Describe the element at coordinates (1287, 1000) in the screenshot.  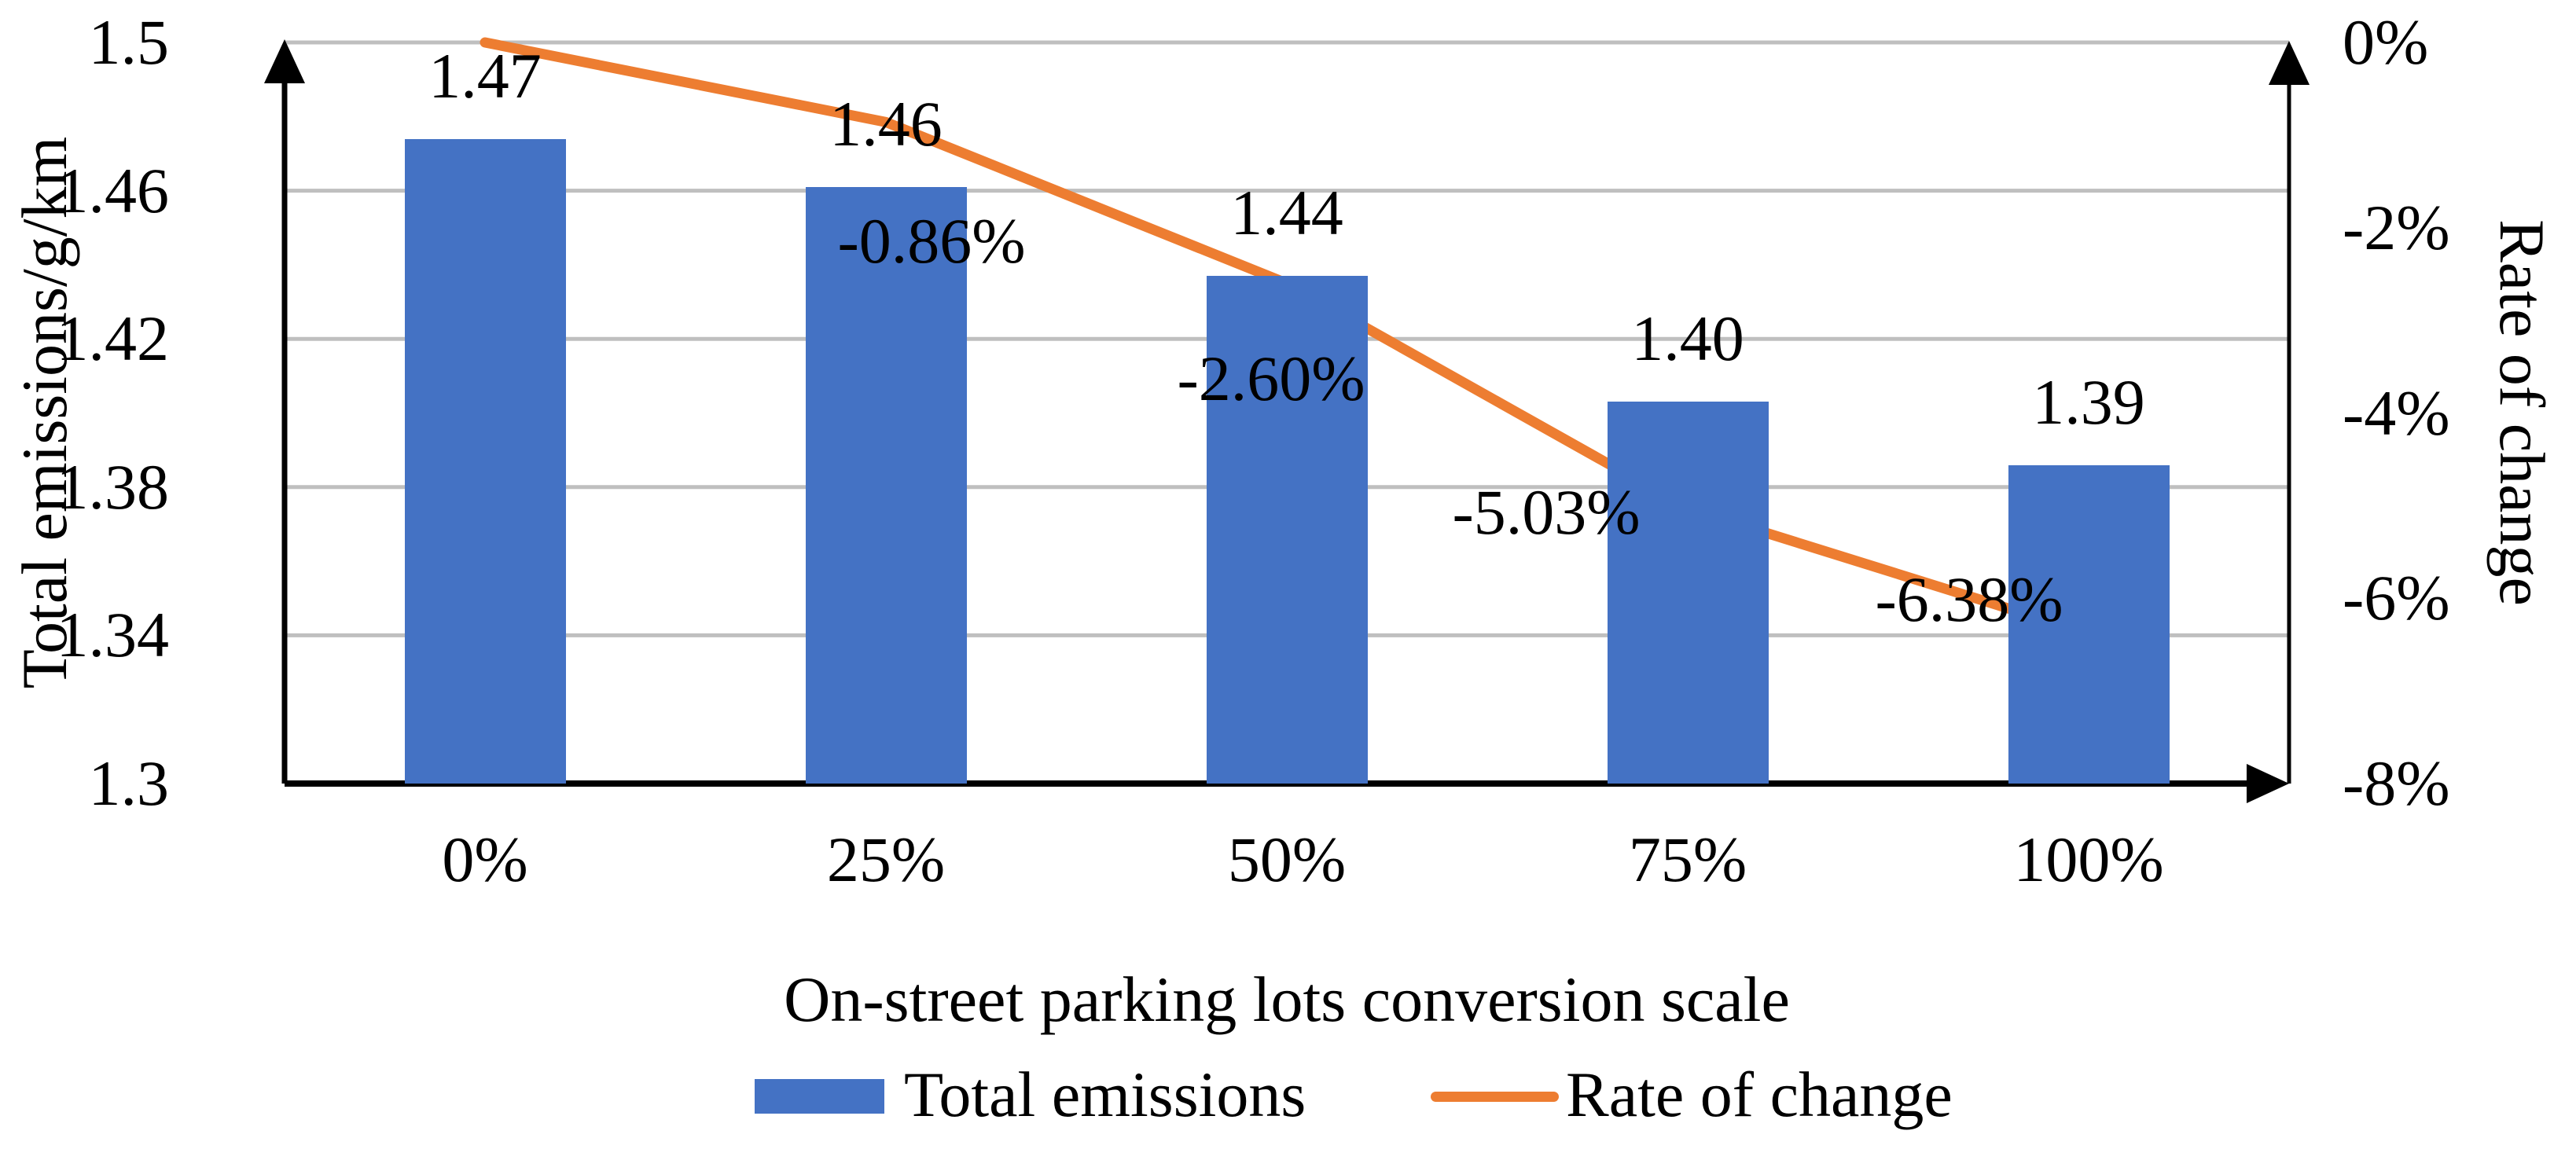
I see `x-axis-title: On-street parking lots conversion scale` at that location.